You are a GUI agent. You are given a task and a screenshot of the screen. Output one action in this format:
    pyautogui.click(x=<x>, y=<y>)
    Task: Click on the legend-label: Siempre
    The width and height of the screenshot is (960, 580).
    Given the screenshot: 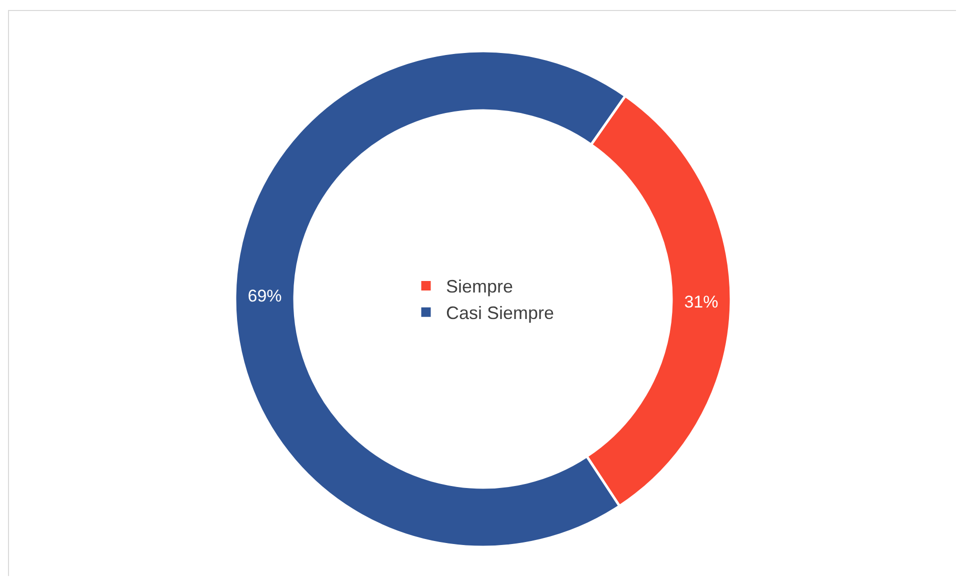 What is the action you would take?
    pyautogui.click(x=480, y=286)
    